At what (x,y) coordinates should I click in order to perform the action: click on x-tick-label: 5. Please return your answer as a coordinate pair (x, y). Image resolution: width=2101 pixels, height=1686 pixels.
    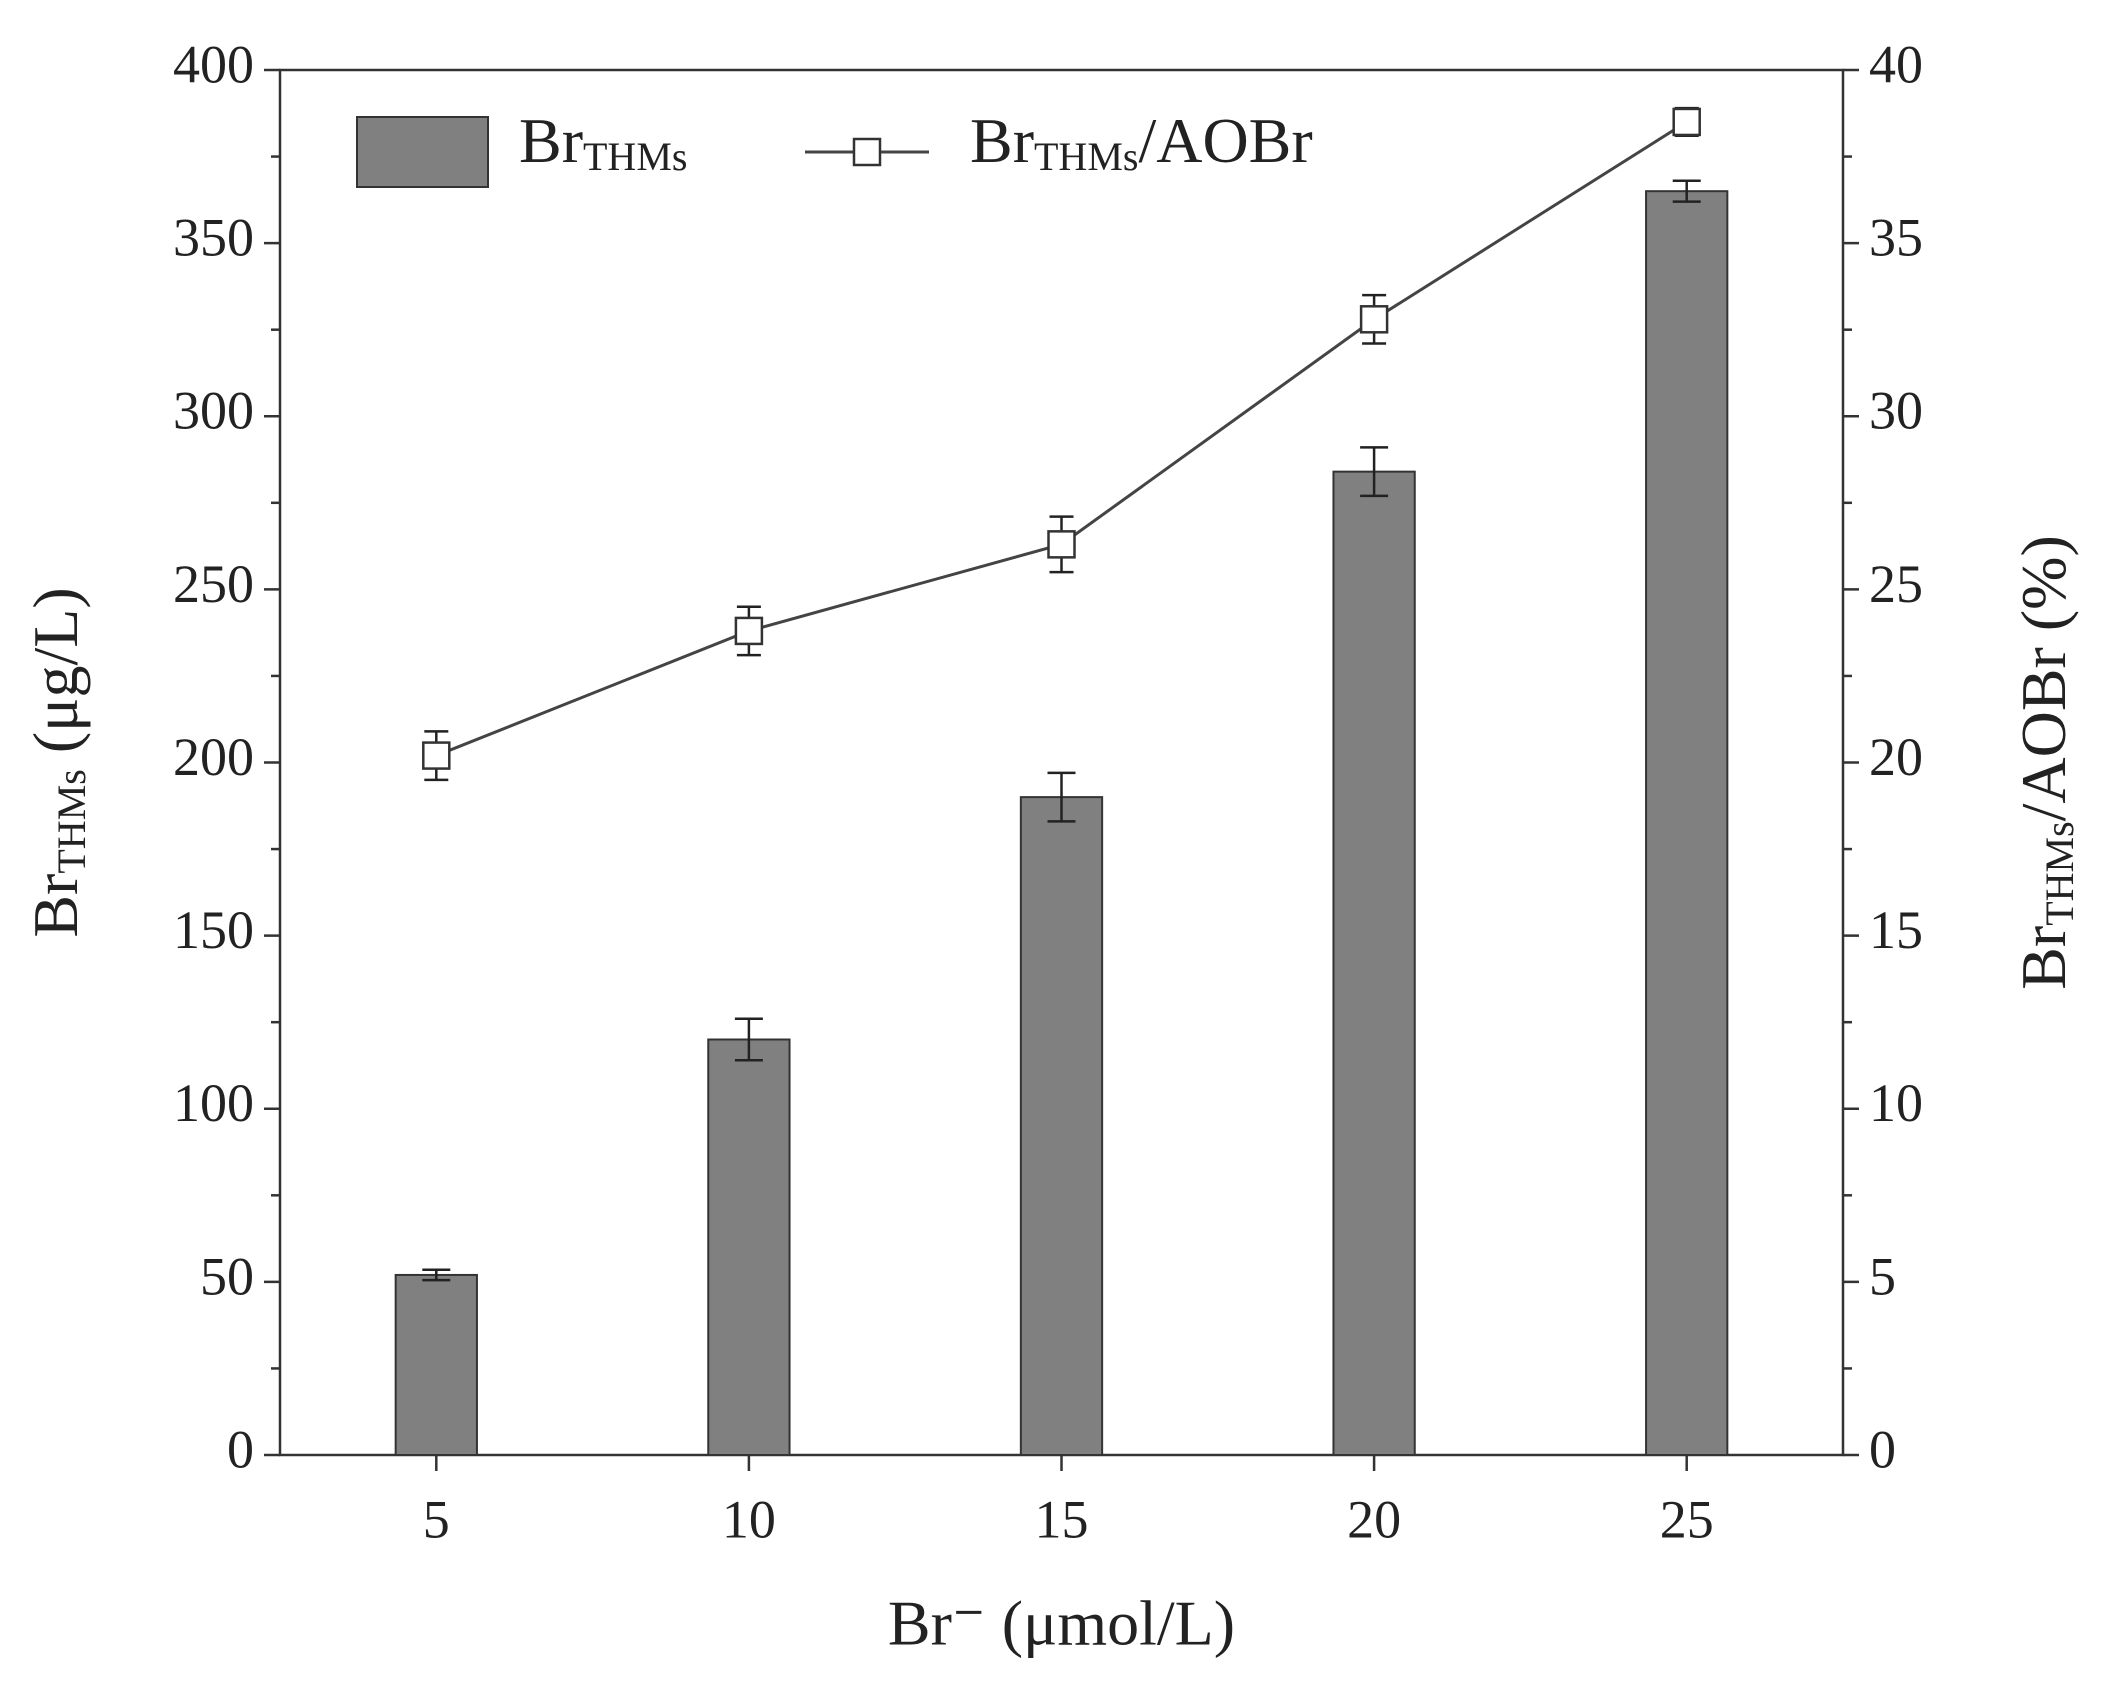
    Looking at the image, I should click on (436, 1519).